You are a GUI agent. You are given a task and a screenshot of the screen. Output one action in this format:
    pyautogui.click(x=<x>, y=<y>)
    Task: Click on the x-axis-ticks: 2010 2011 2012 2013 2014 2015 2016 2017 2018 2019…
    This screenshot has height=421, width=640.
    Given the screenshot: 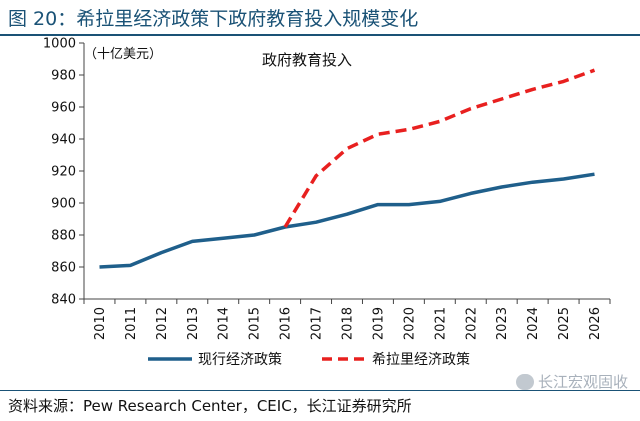 What is the action you would take?
    pyautogui.click(x=347, y=319)
    